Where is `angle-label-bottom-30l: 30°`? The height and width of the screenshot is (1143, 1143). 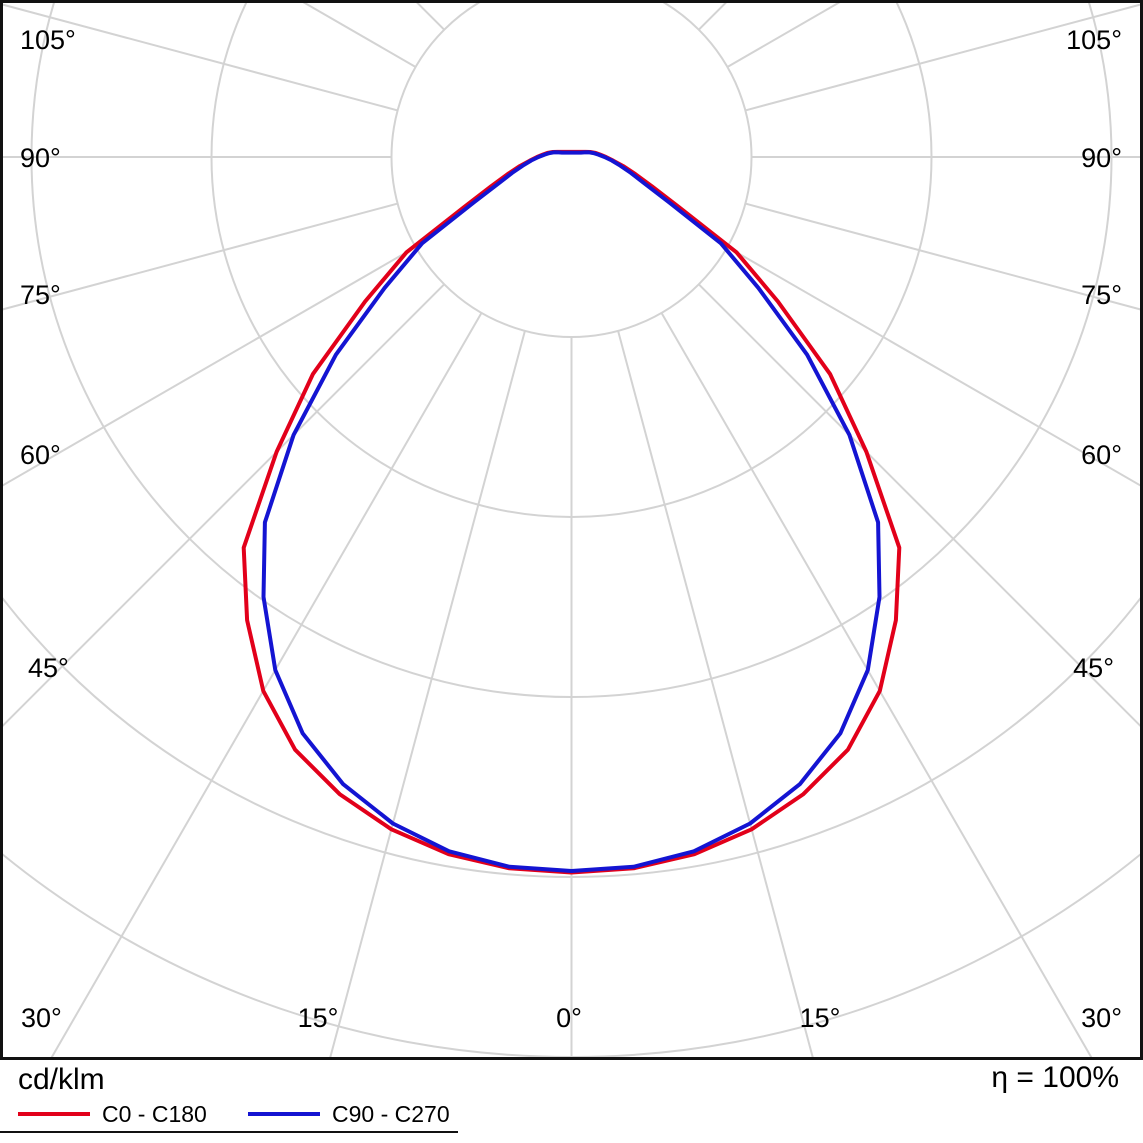 angle-label-bottom-30l: 30° is located at coordinates (41, 1018).